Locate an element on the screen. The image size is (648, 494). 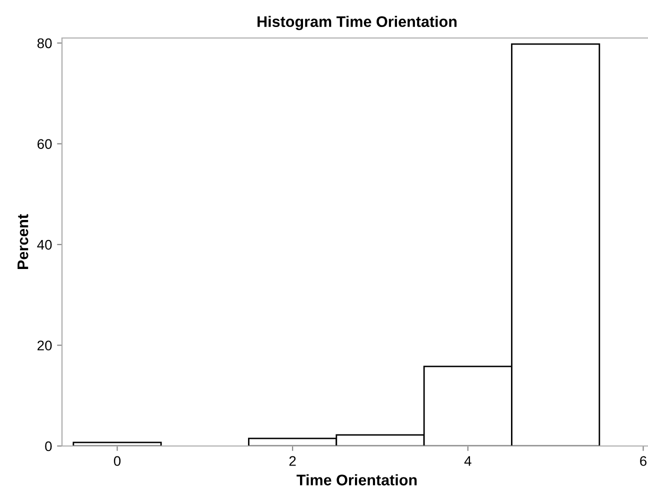
y-tick-label: 60 is located at coordinates (45, 144).